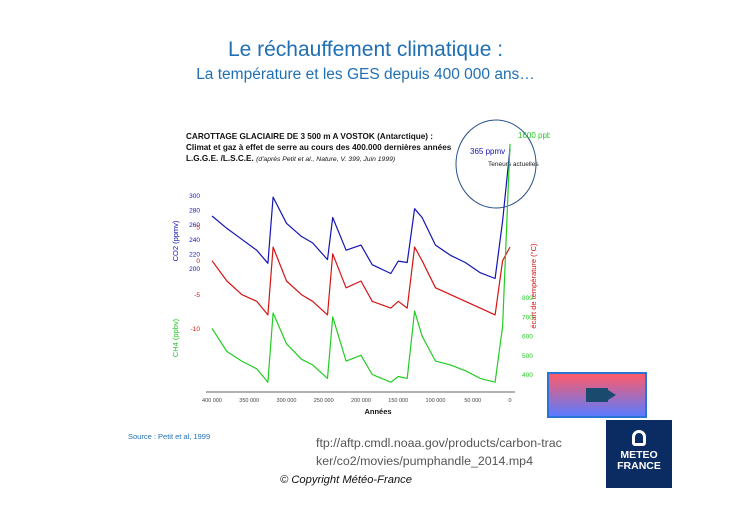 This screenshot has height=517, width=731. Describe the element at coordinates (361, 401) in the screenshot. I see `x-tick-label: 200 000` at that location.